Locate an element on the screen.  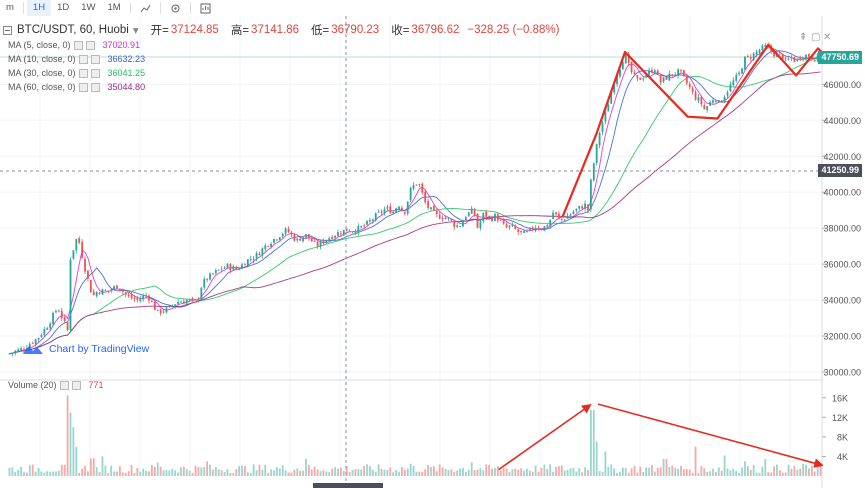
move-up-icon: ⇞ is located at coordinates (803, 37).